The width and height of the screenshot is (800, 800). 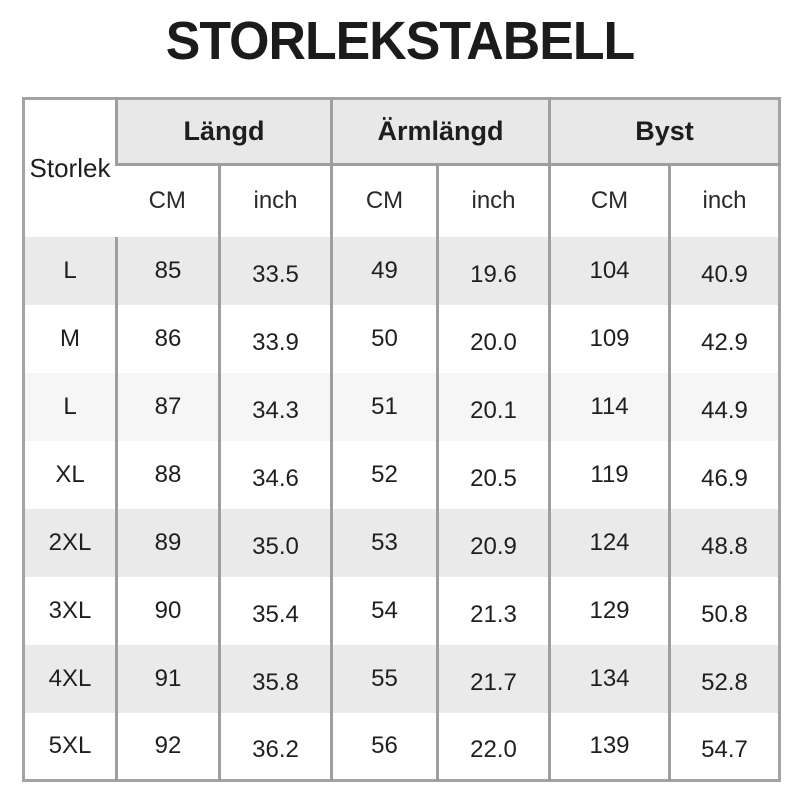 I want to click on cell-langd-cm: 91, so click(x=167, y=678).